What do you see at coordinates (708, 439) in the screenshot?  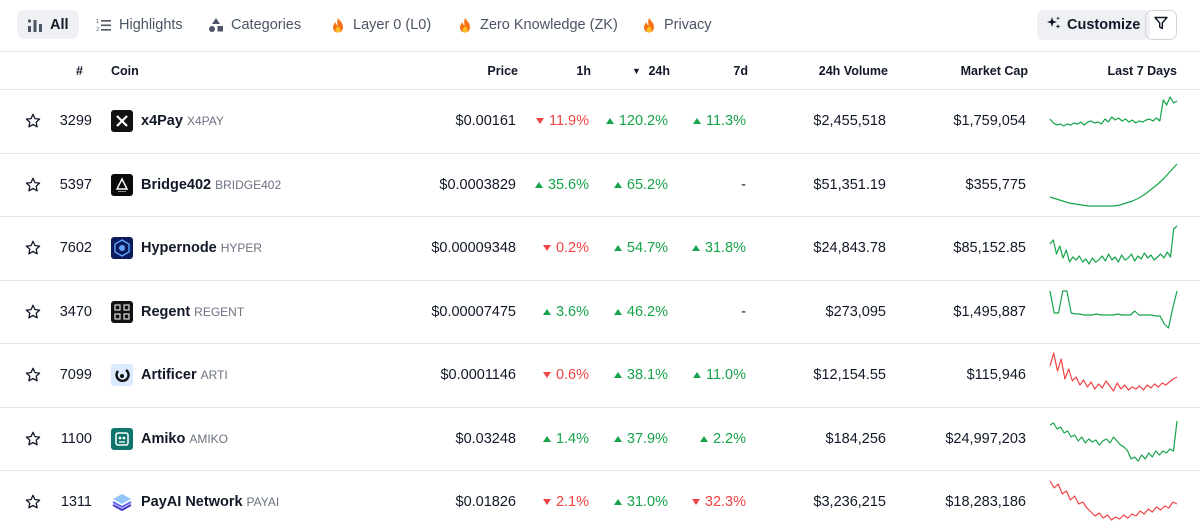 I see `change-7d: 2.2%` at bounding box center [708, 439].